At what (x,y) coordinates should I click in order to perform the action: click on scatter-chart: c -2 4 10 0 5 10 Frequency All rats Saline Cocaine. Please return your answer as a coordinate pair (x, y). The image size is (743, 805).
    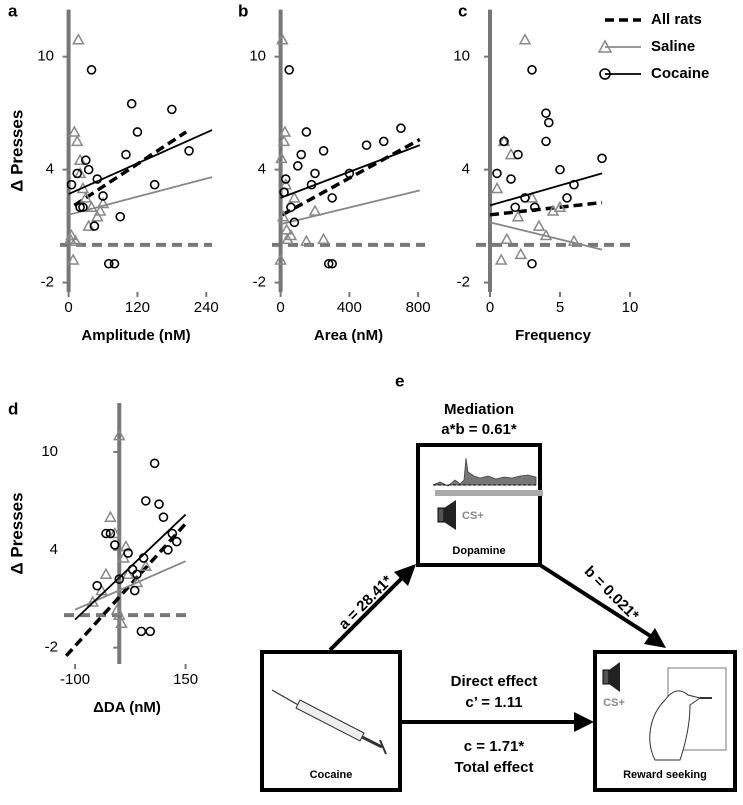
    Looking at the image, I should click on (581, 172).